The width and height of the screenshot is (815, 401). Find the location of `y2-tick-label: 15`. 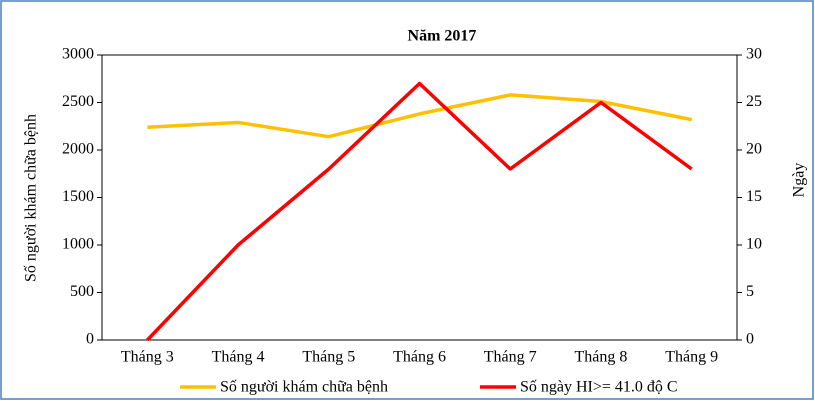

y2-tick-label: 15 is located at coordinates (754, 196).